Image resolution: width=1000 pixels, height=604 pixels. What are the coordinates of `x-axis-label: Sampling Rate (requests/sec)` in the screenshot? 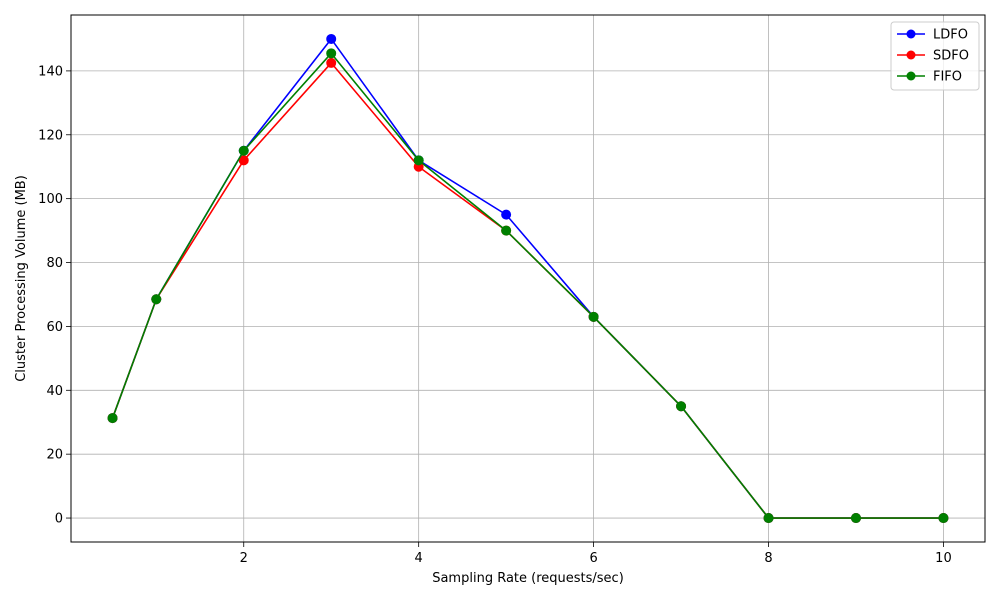 It's located at (528, 578).